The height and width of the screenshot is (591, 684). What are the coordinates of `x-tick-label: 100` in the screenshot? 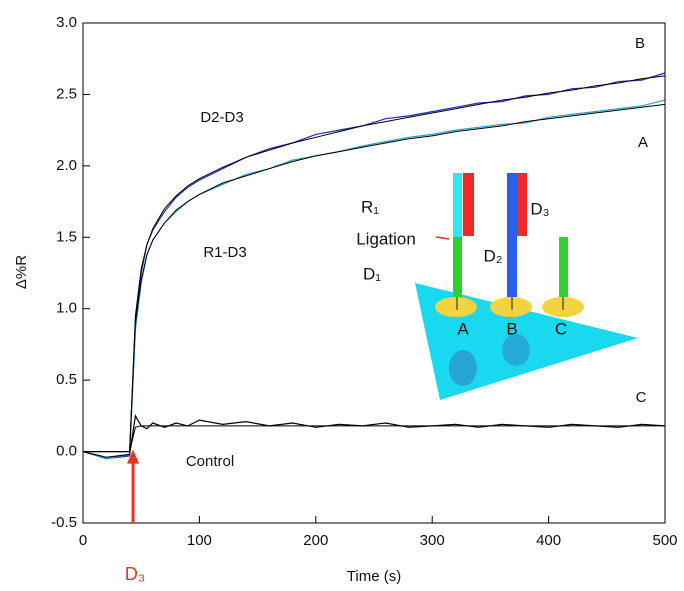 It's located at (199, 540).